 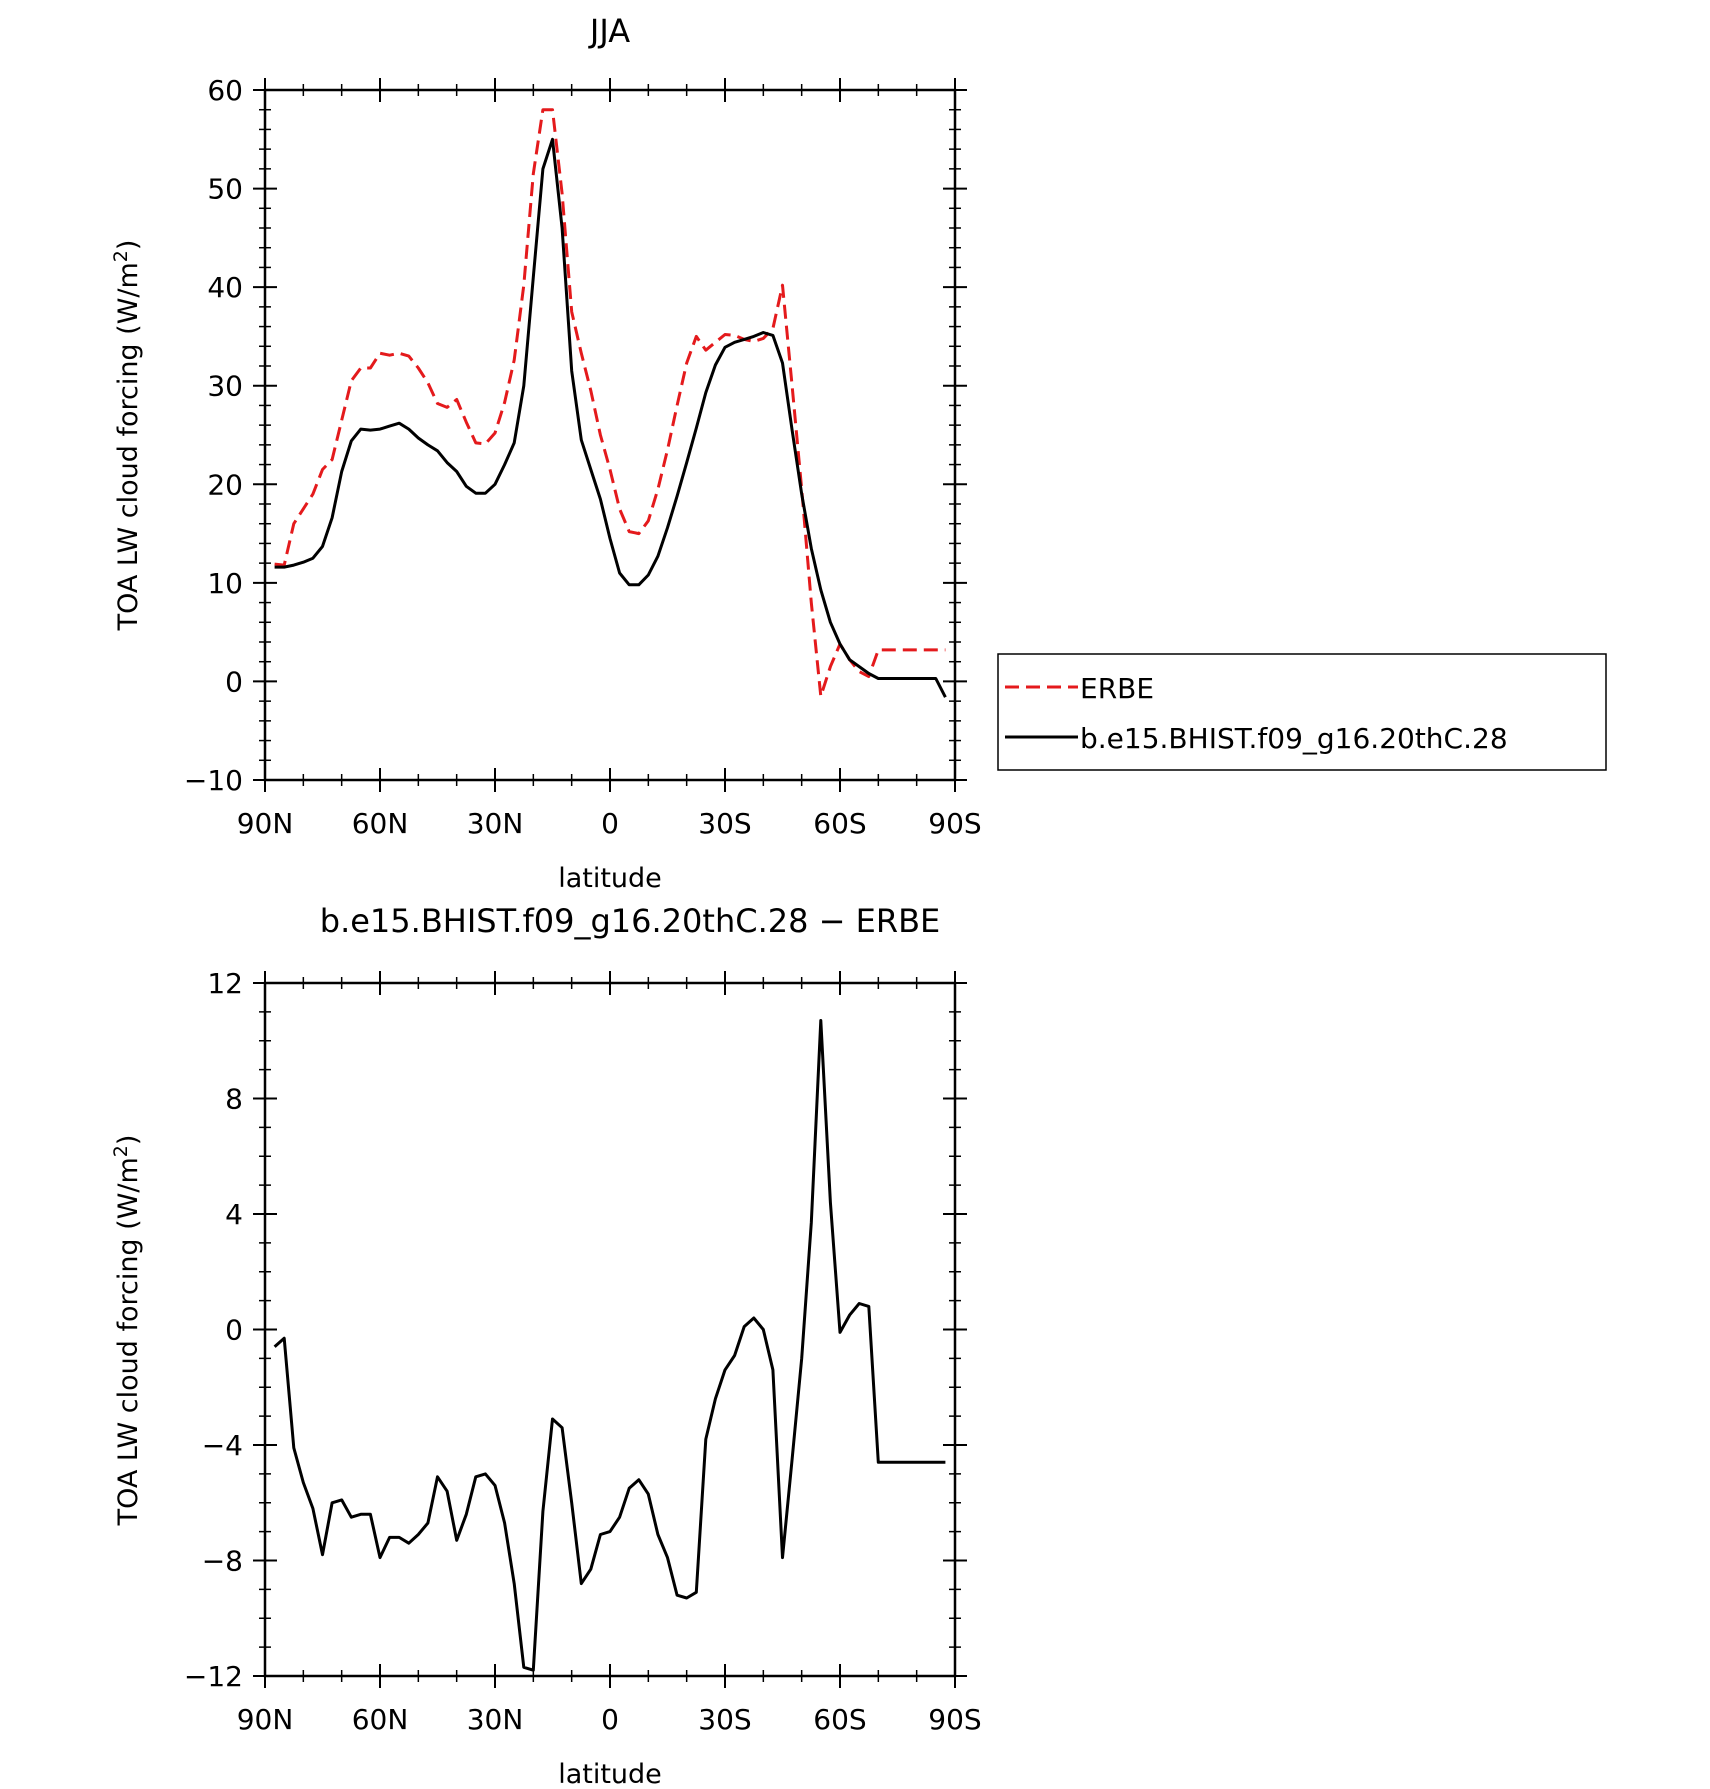 What do you see at coordinates (225, 287) in the screenshot?
I see `y-tick-label: 40` at bounding box center [225, 287].